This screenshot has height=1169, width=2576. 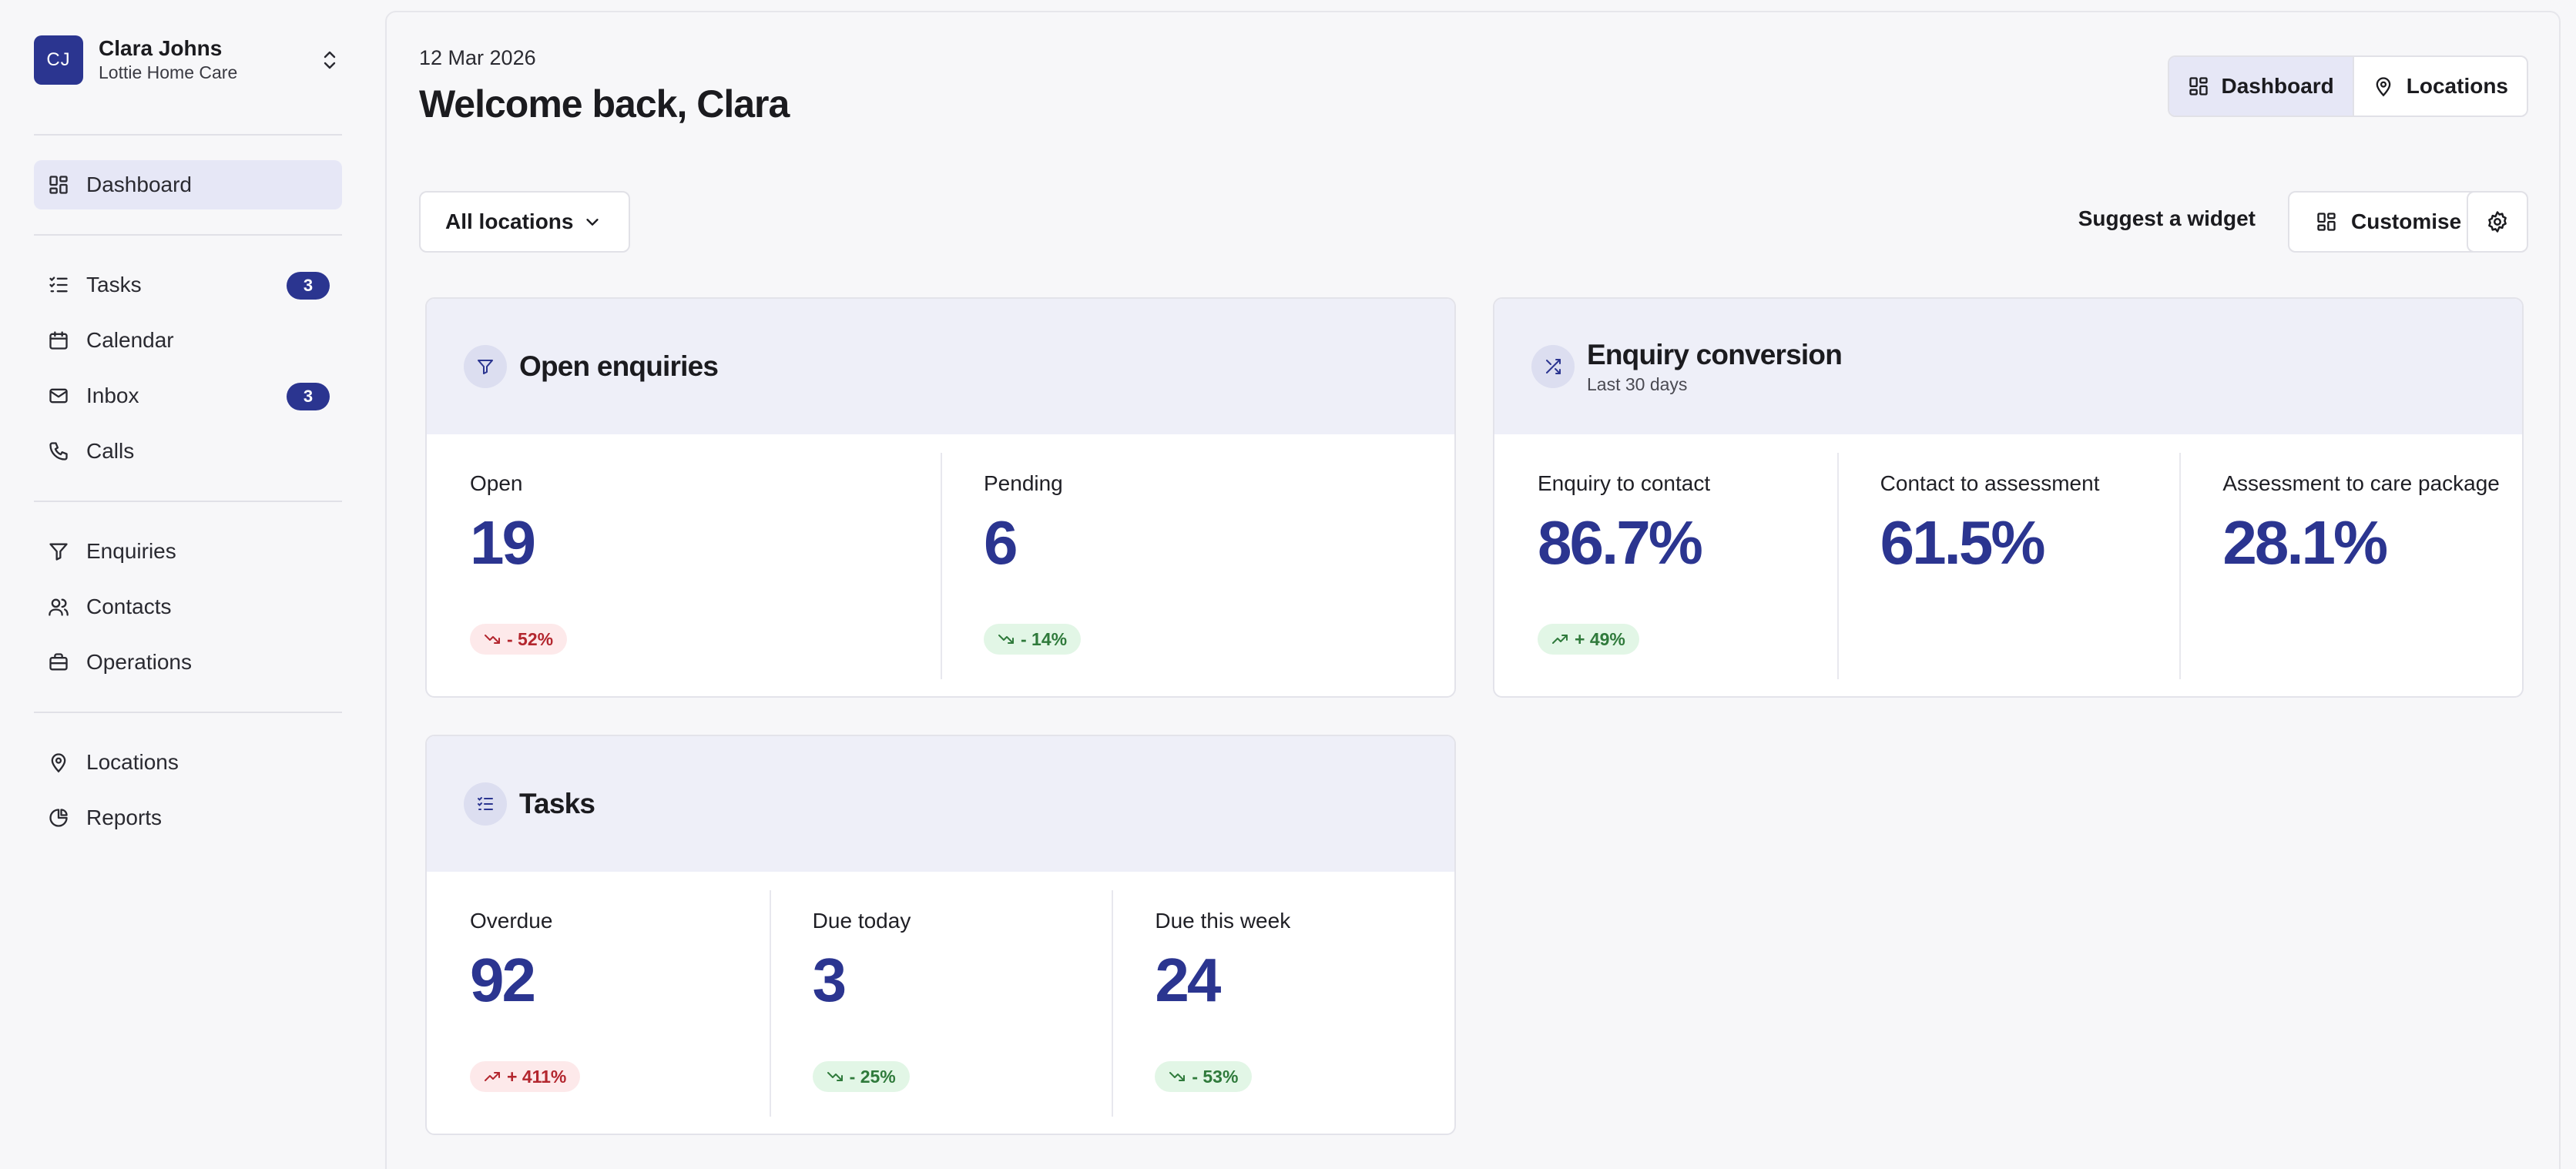 What do you see at coordinates (1553, 366) in the screenshot?
I see `shuffle-icon` at bounding box center [1553, 366].